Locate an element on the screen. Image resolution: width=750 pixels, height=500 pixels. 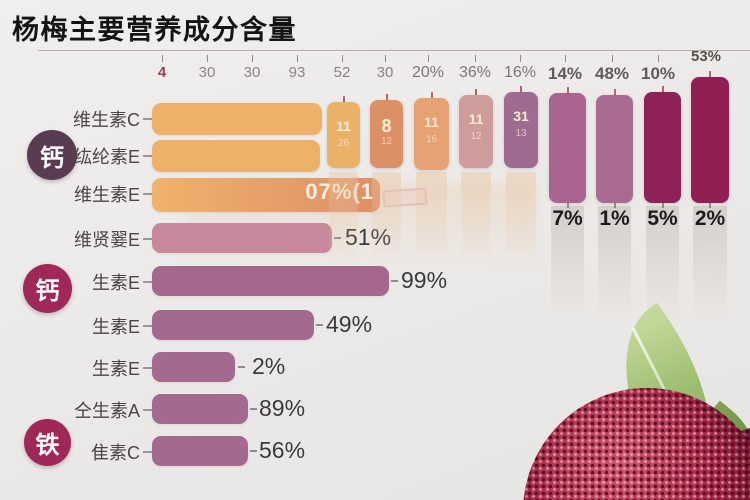
axis-tick: 53% is located at coordinates (706, 56).